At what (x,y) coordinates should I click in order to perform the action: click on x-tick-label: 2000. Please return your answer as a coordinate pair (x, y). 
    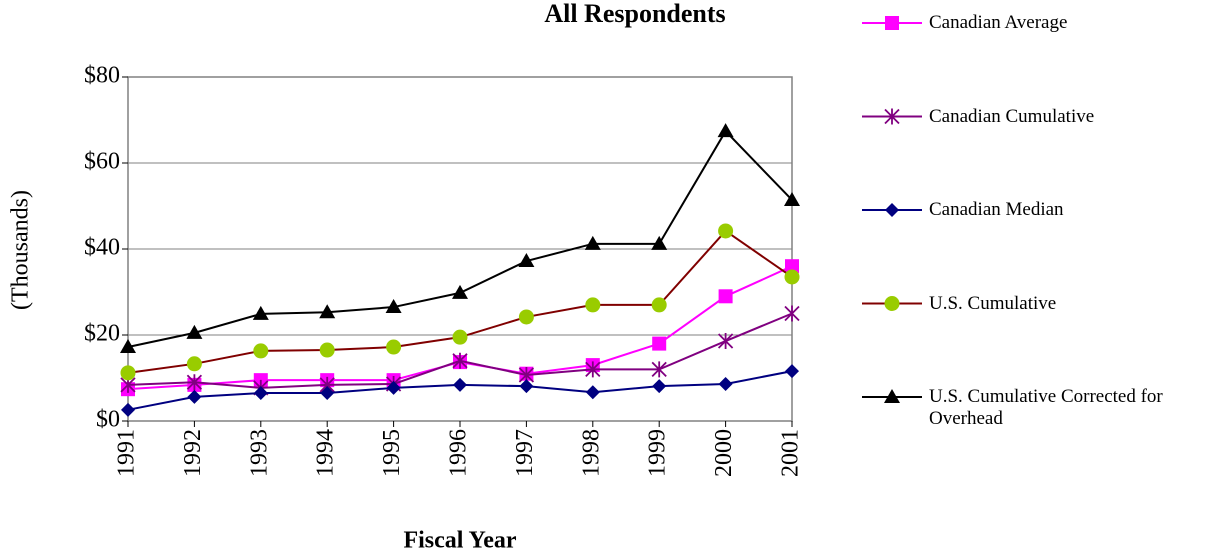
    Looking at the image, I should click on (724, 453).